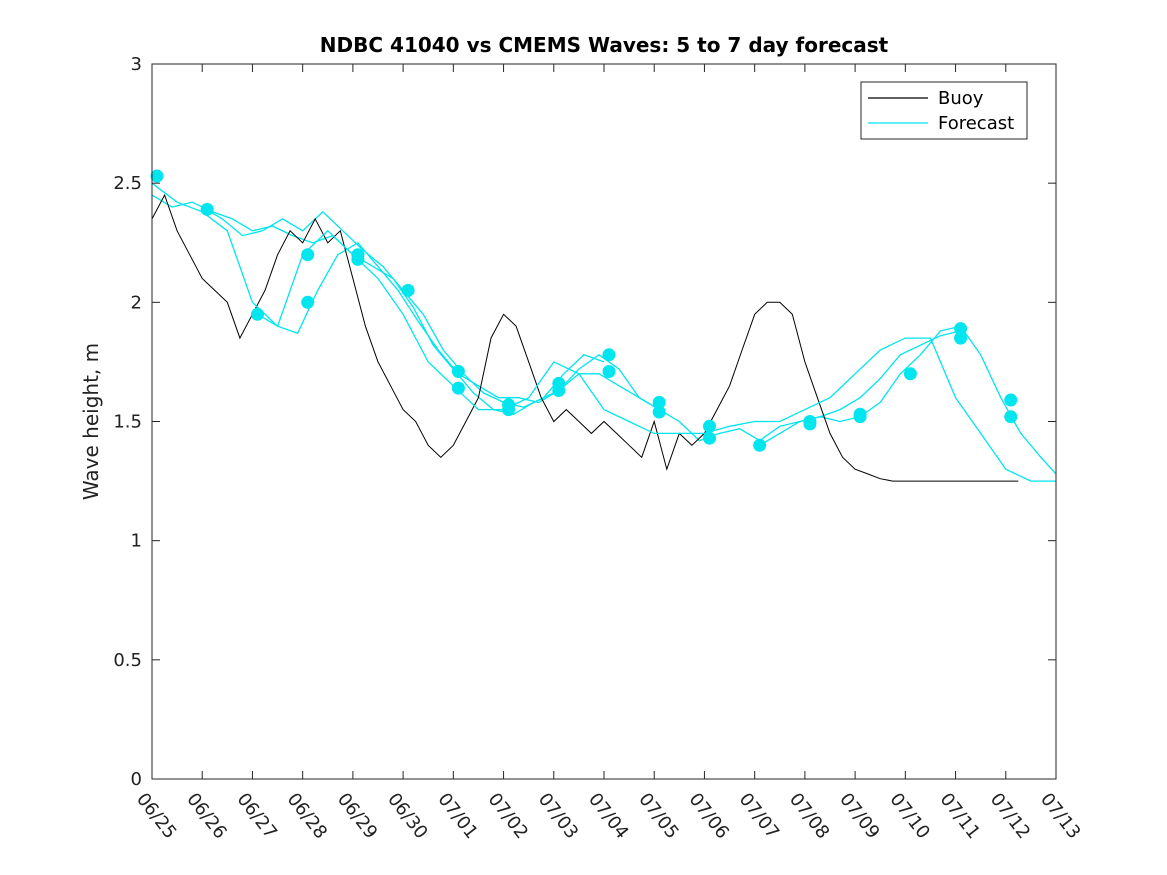 The width and height of the screenshot is (1167, 875). Describe the element at coordinates (136, 64) in the screenshot. I see `y-tick-label: 3` at that location.